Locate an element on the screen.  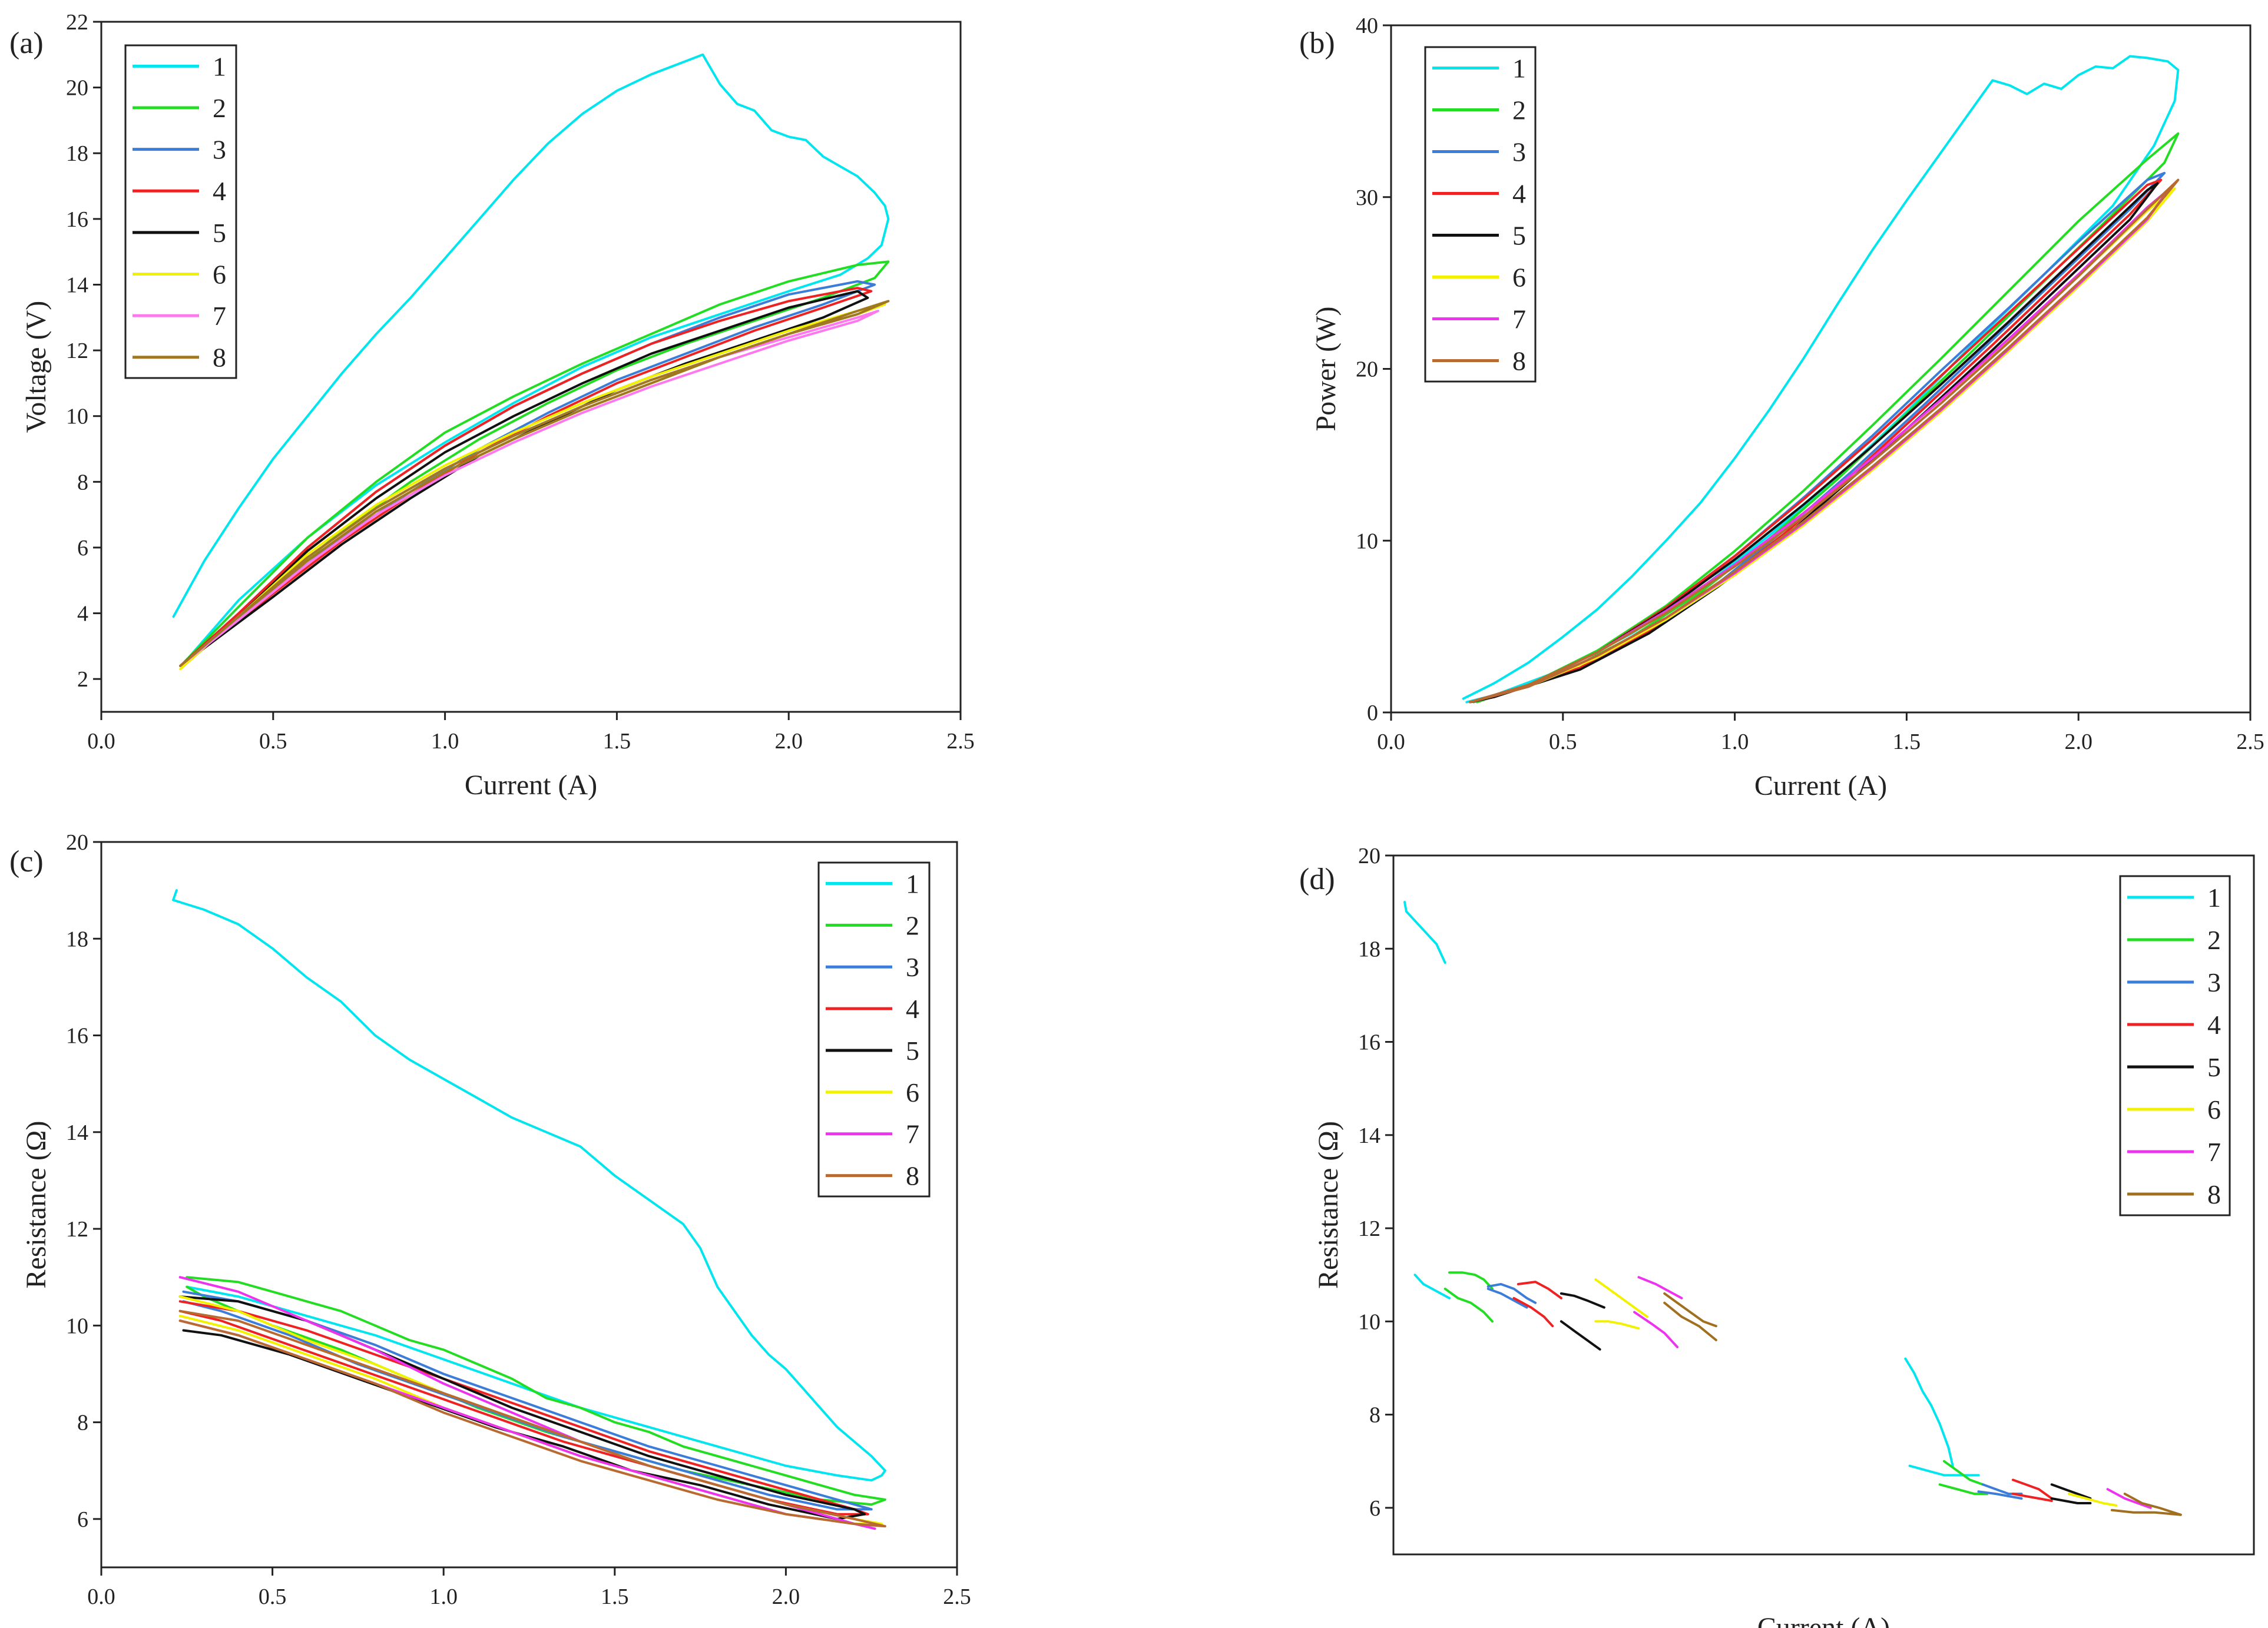
panel-label: (a) is located at coordinates (26, 43).